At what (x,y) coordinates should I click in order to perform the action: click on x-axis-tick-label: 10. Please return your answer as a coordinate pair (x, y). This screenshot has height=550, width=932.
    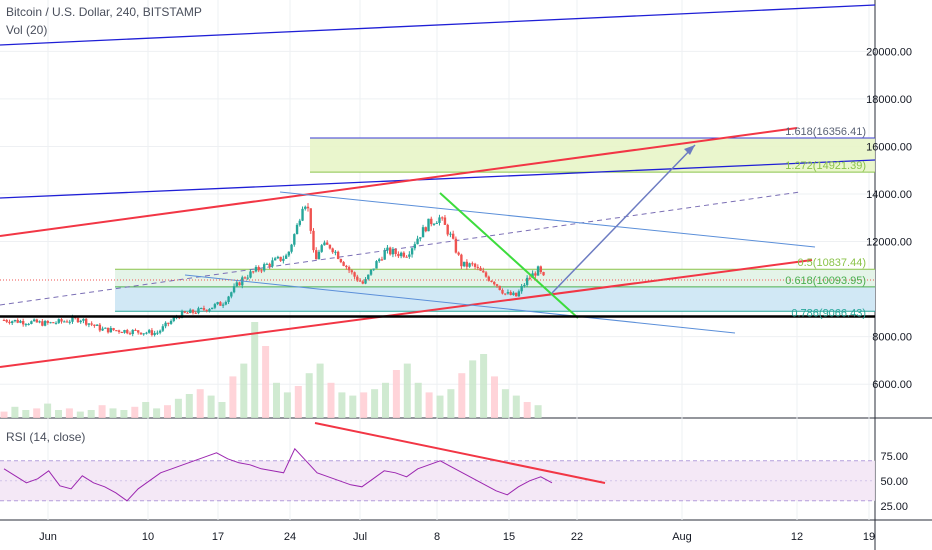
    Looking at the image, I should click on (148, 537).